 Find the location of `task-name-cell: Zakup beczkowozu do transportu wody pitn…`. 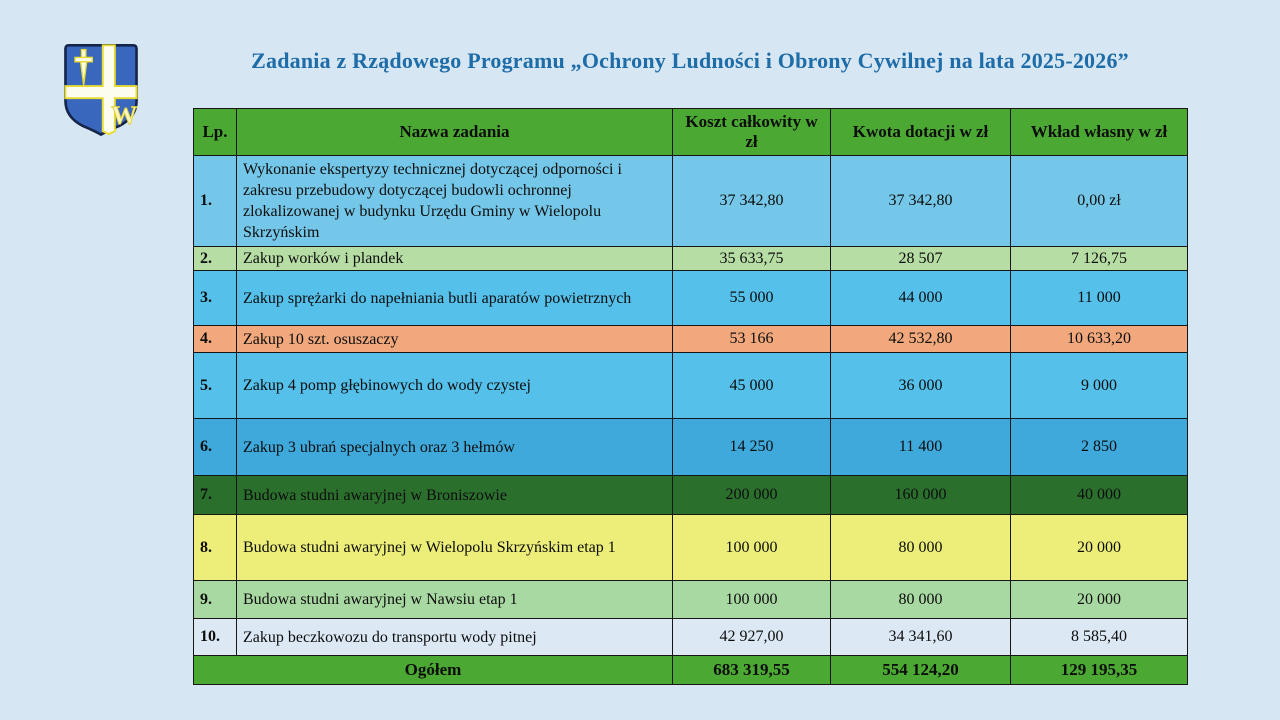

task-name-cell: Zakup beczkowozu do transportu wody pitn… is located at coordinates (454, 637).